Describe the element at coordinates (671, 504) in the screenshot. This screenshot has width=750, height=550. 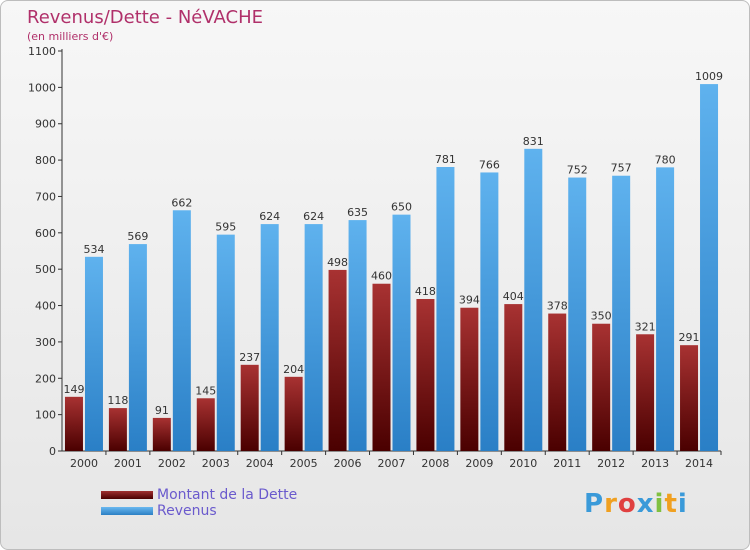
I see `logo-letter: t` at that location.